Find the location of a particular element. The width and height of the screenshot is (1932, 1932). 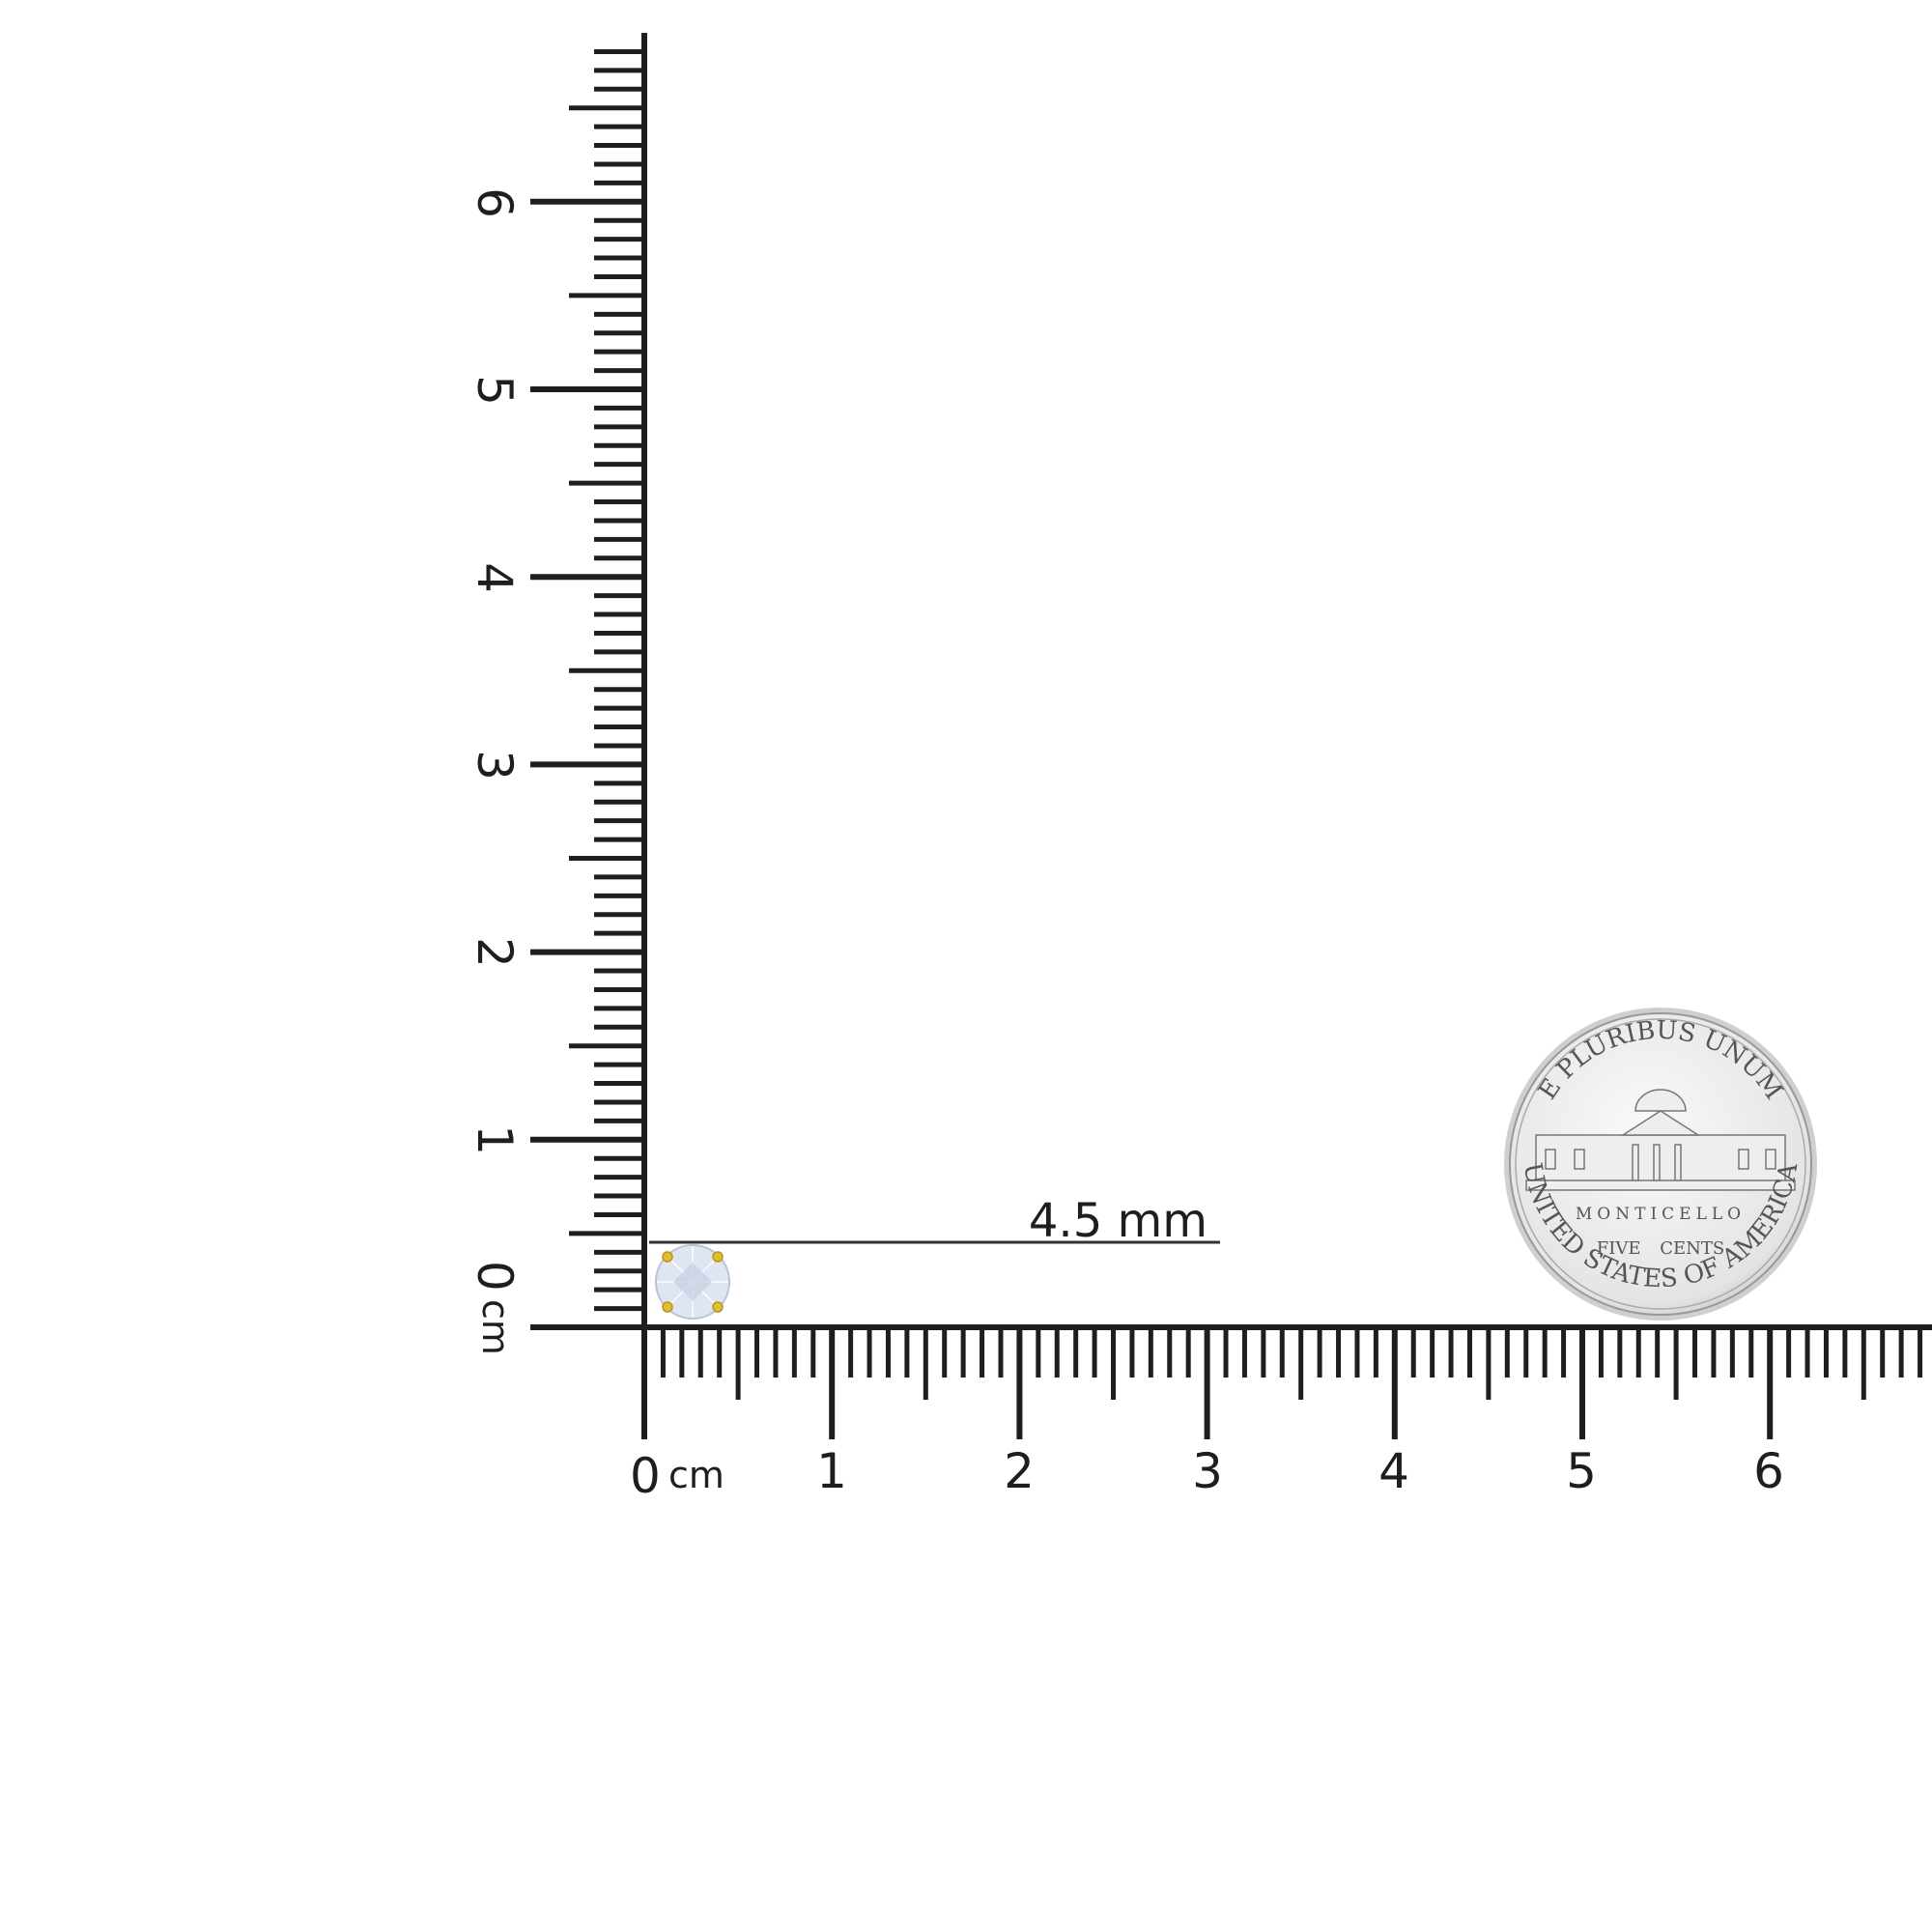

coin-building-text: MONTICELLO is located at coordinates (1661, 1214).